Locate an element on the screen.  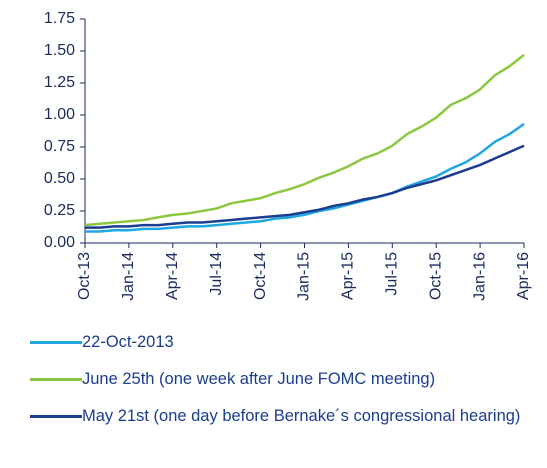
legend-item: 22-Oct-2013 is located at coordinates (287, 342).